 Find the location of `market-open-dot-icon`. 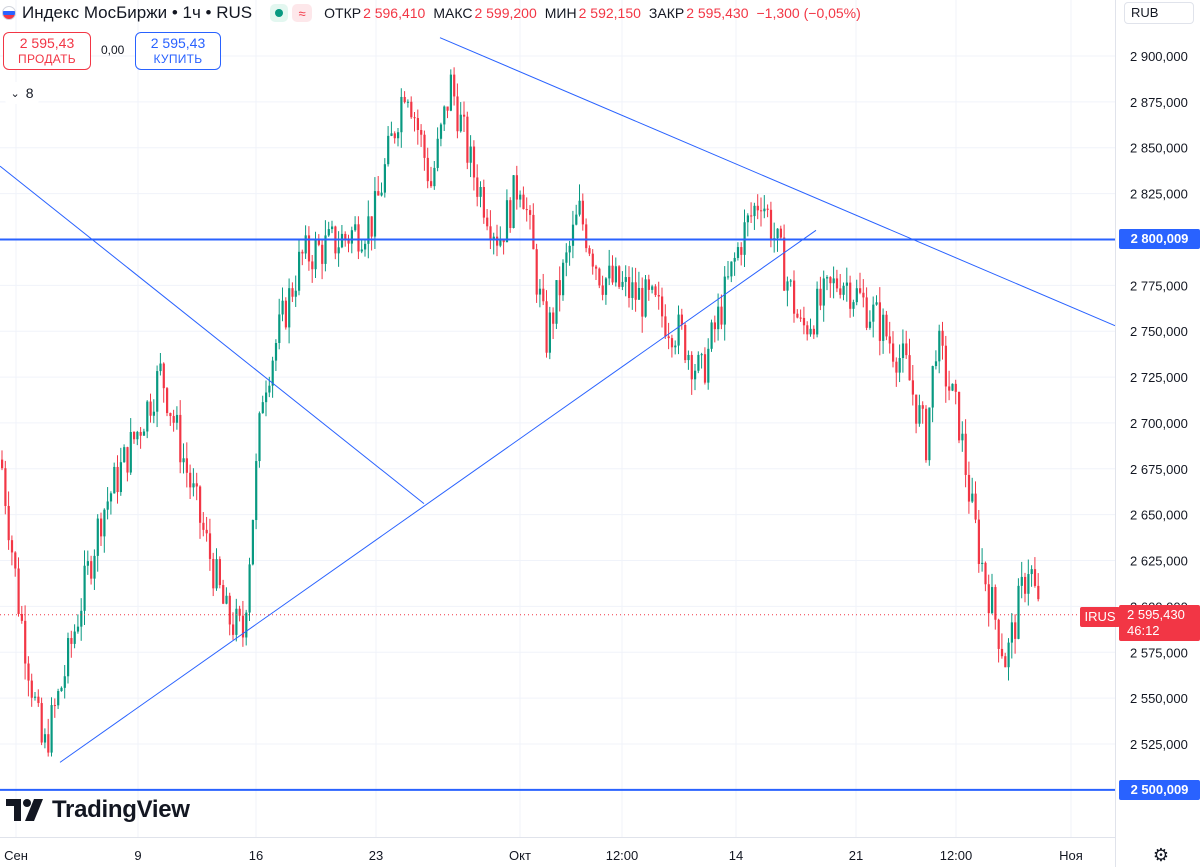

market-open-dot-icon is located at coordinates (279, 13).